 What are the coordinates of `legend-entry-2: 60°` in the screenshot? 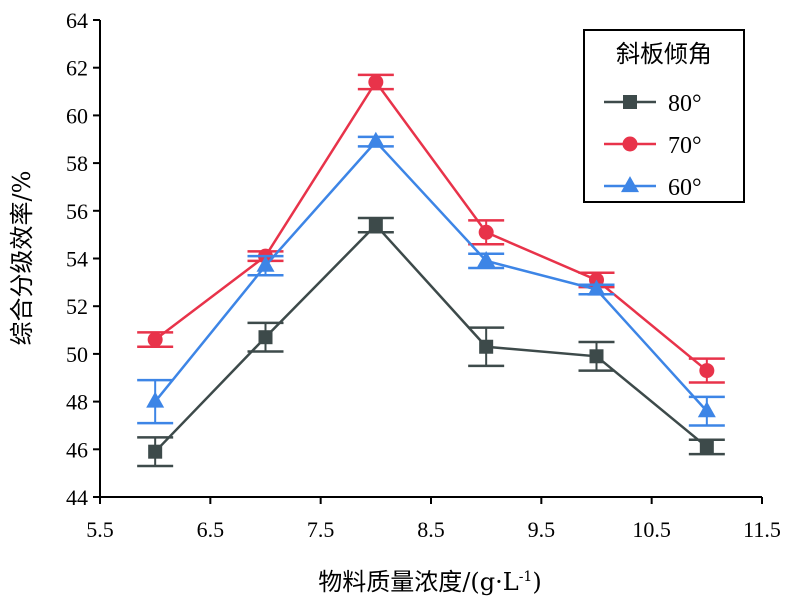 It's located at (653, 188).